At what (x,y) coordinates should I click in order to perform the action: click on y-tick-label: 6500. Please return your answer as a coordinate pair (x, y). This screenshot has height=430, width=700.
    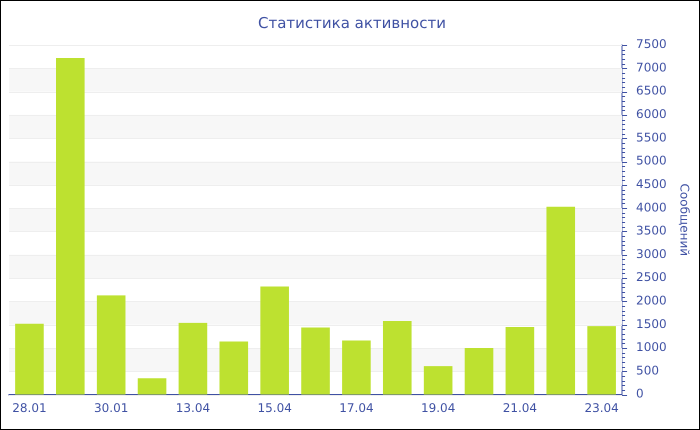
    Looking at the image, I should click on (651, 91).